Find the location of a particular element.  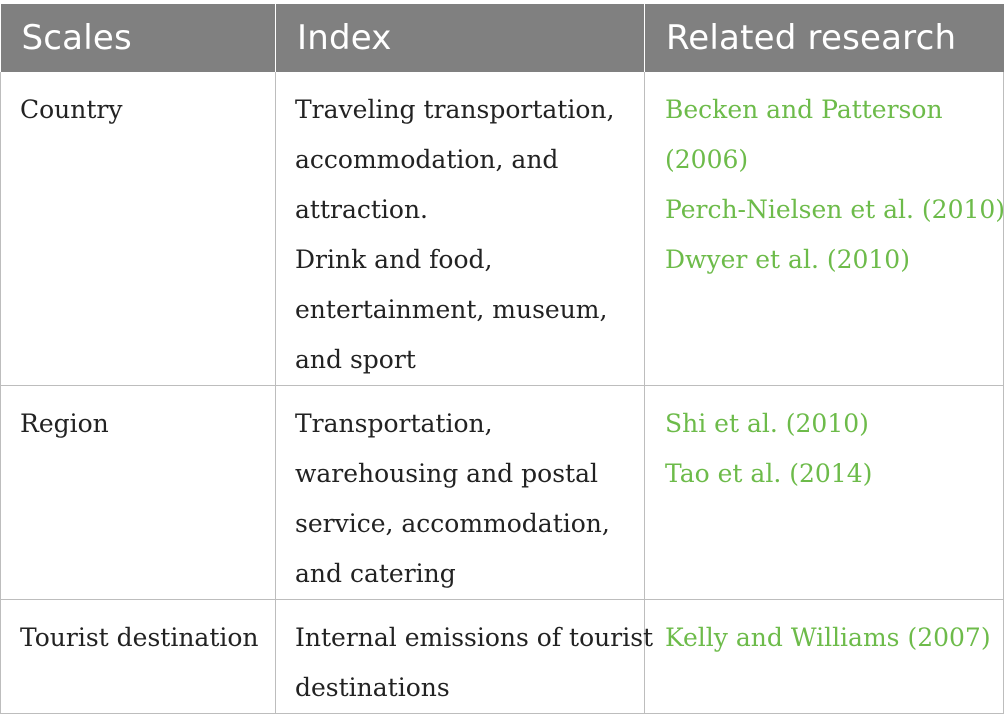

index-line: Internal emissions of tourist is located at coordinates (474, 637).